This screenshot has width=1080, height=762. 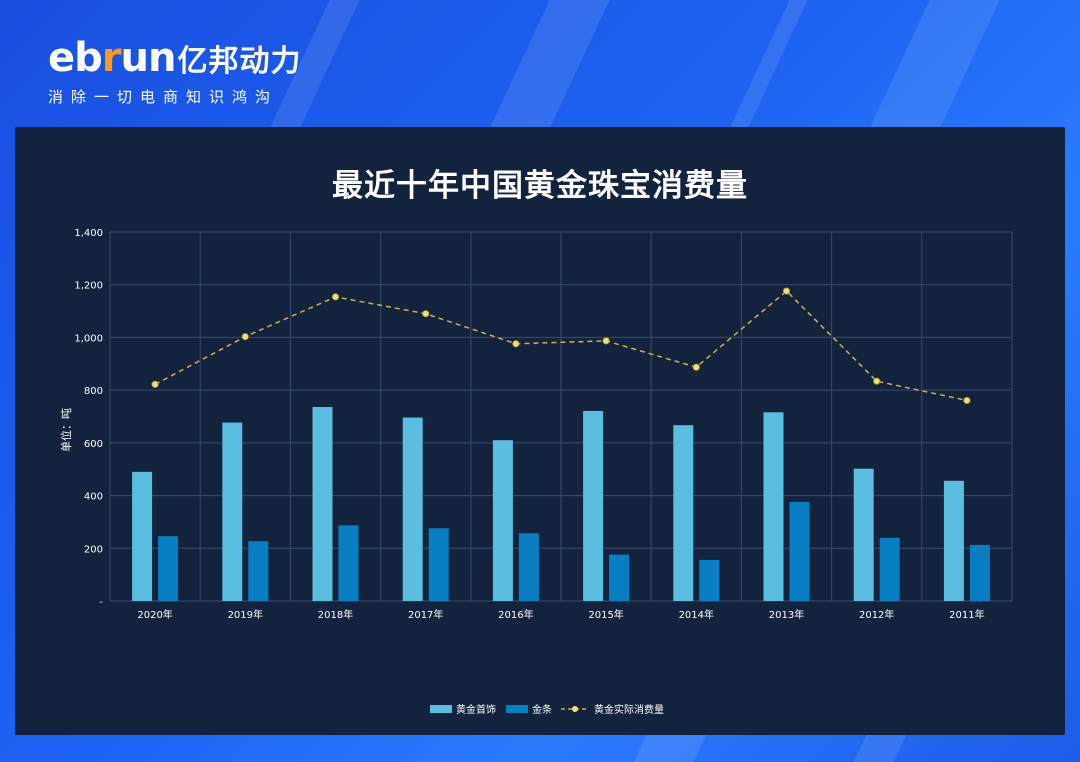 I want to click on x-tick-label: 2016年, so click(x=515, y=614).